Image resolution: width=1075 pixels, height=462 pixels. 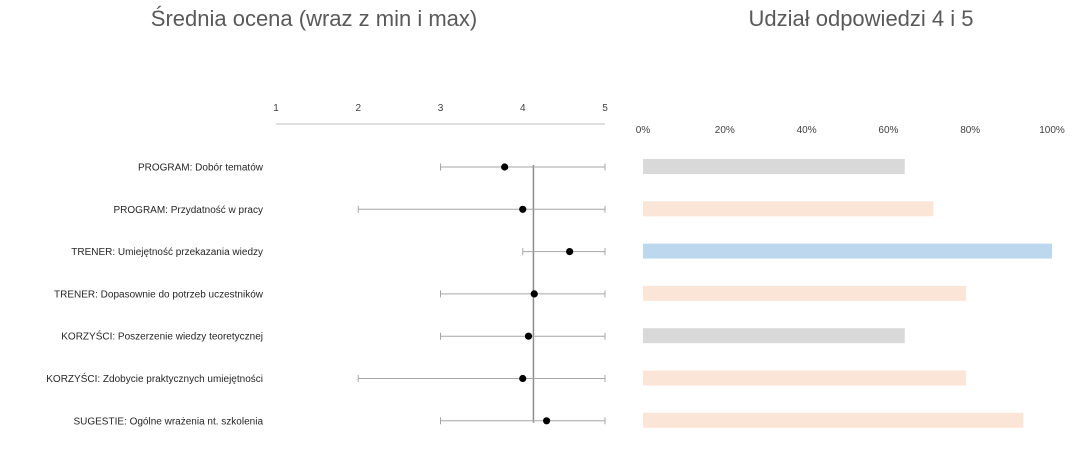 What do you see at coordinates (970, 130) in the screenshot?
I see `right-x-tick-label: 80%` at bounding box center [970, 130].